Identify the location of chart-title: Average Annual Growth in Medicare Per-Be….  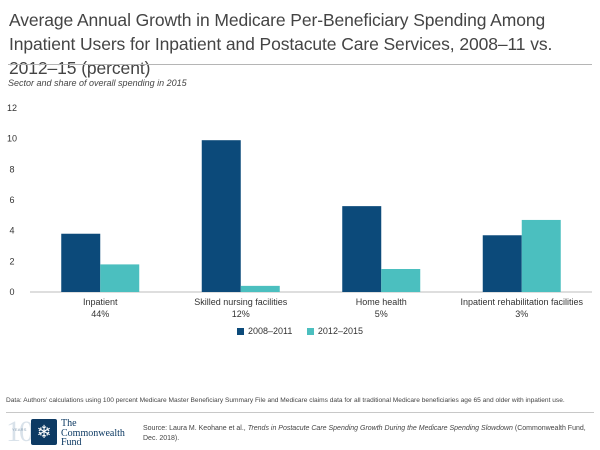
(281, 44).